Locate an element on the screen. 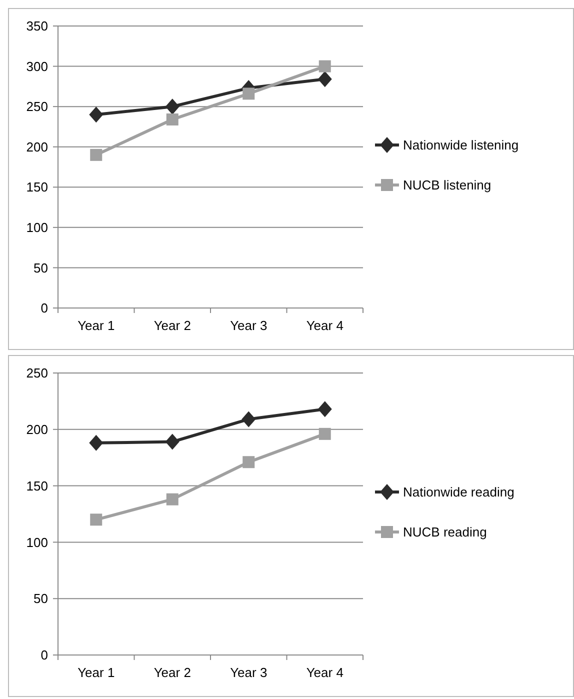  legend-label: NUCB listening is located at coordinates (447, 185).